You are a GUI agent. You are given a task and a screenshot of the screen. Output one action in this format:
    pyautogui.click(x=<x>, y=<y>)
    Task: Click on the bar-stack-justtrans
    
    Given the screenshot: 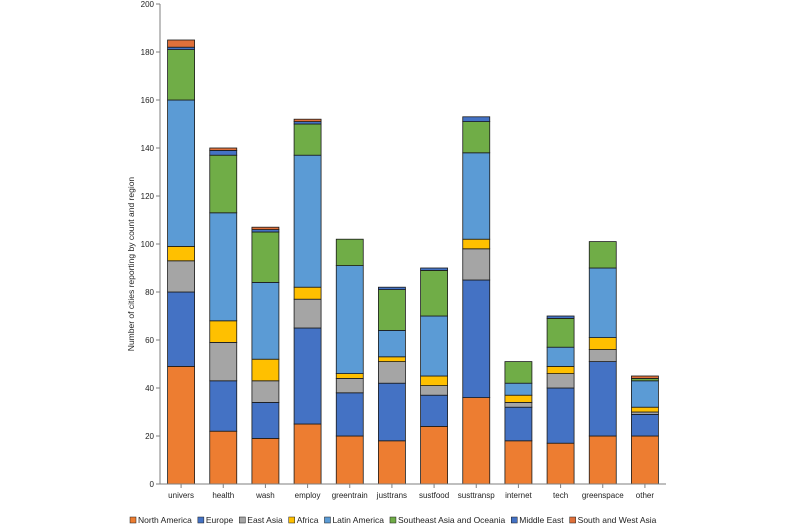 What is the action you would take?
    pyautogui.click(x=392, y=385)
    